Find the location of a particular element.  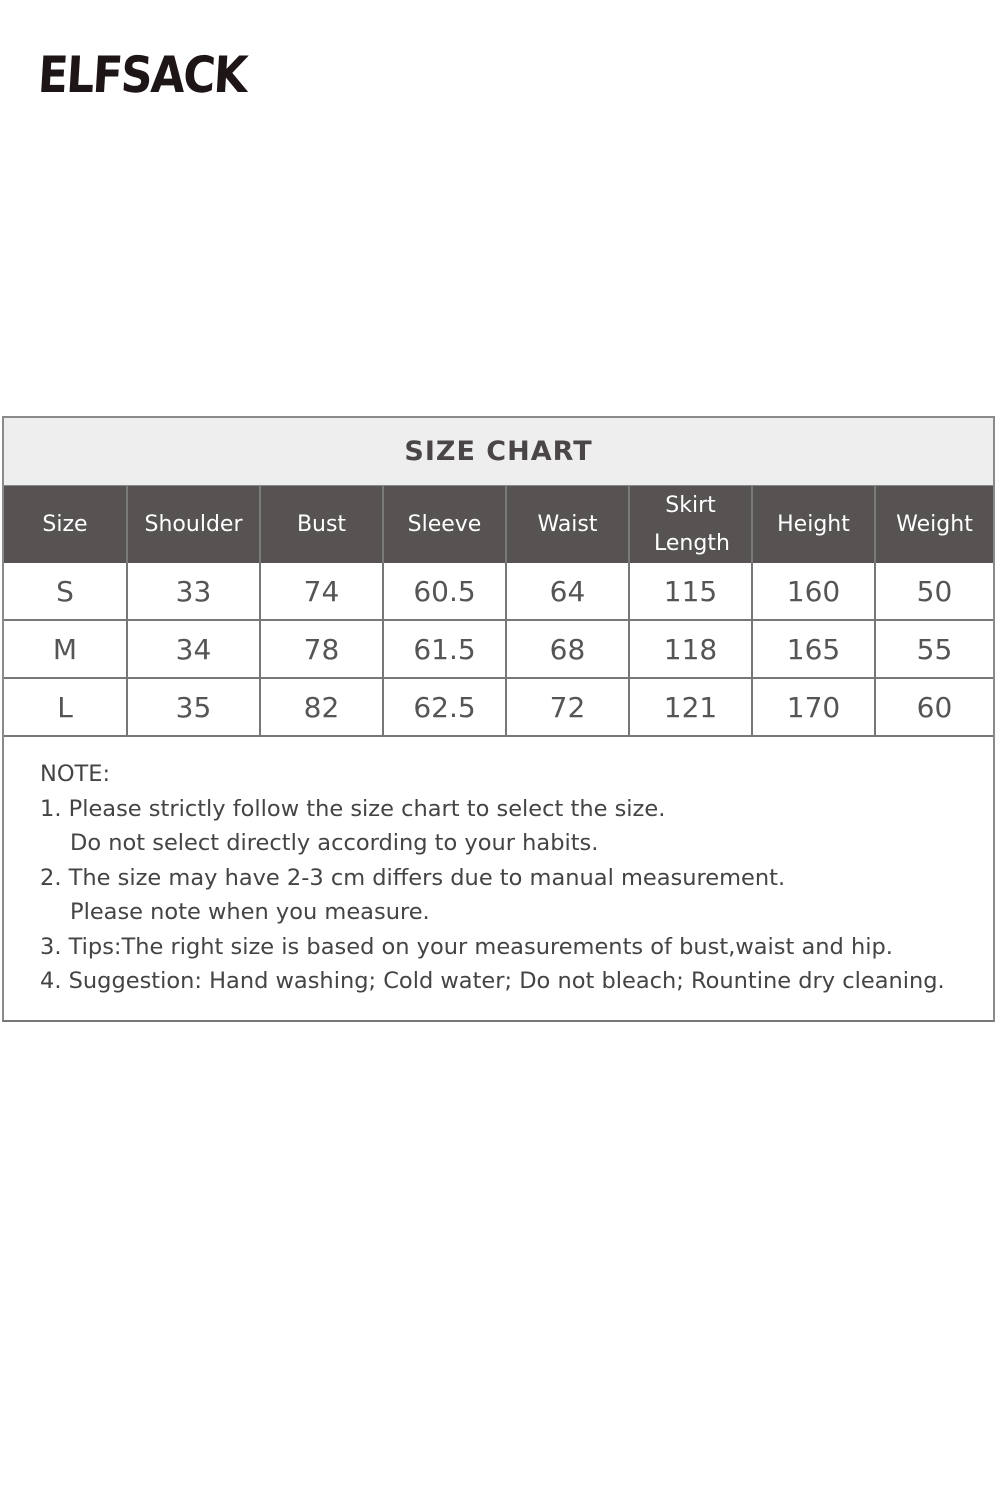

header-sleeve: Sleeve is located at coordinates (445, 524).